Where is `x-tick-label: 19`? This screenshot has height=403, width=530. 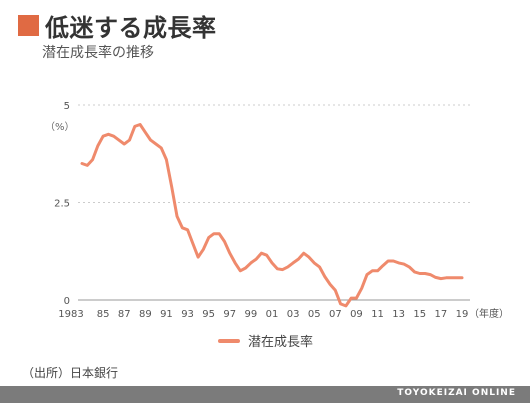 x-tick-label: 19 is located at coordinates (462, 314).